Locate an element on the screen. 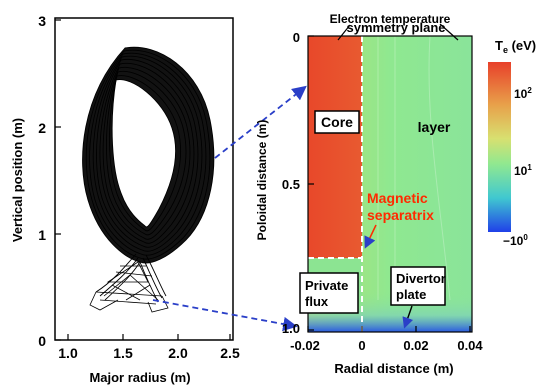 The width and height of the screenshot is (543, 389). right-xtick-2: 0.02 is located at coordinates (415, 345).